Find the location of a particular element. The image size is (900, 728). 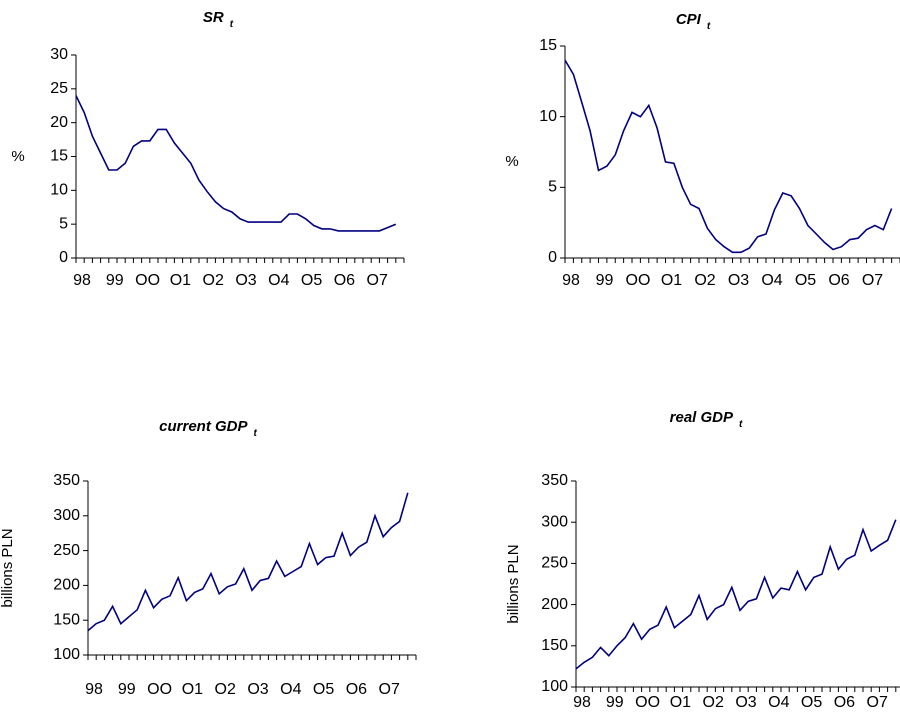

y-tick-label: 30 is located at coordinates (59, 54).